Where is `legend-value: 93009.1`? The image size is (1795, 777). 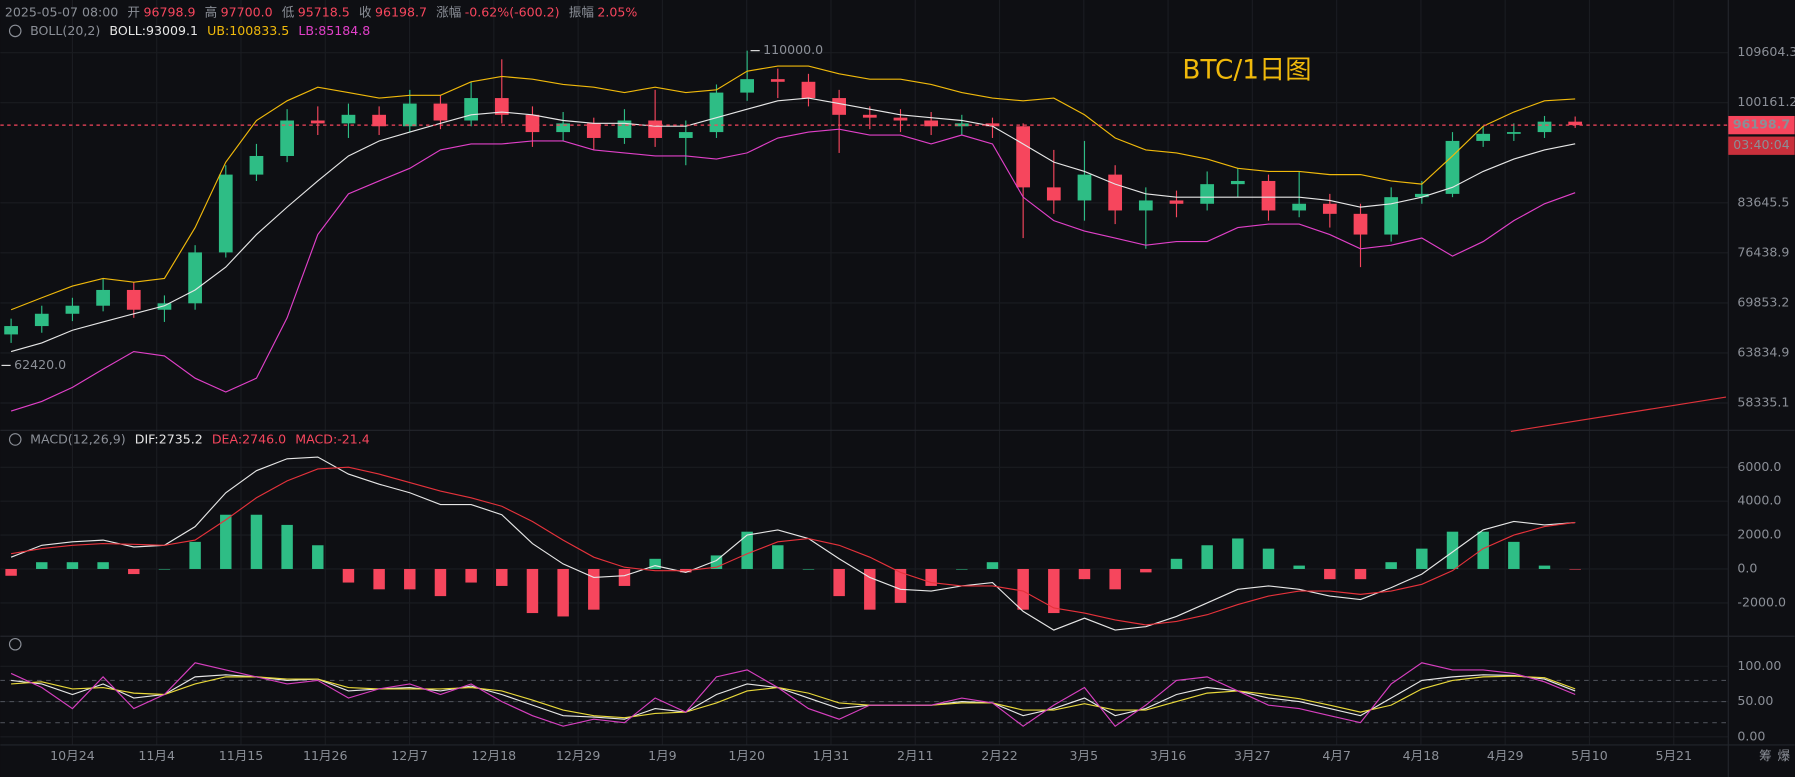 legend-value: 93009.1 is located at coordinates (172, 29).